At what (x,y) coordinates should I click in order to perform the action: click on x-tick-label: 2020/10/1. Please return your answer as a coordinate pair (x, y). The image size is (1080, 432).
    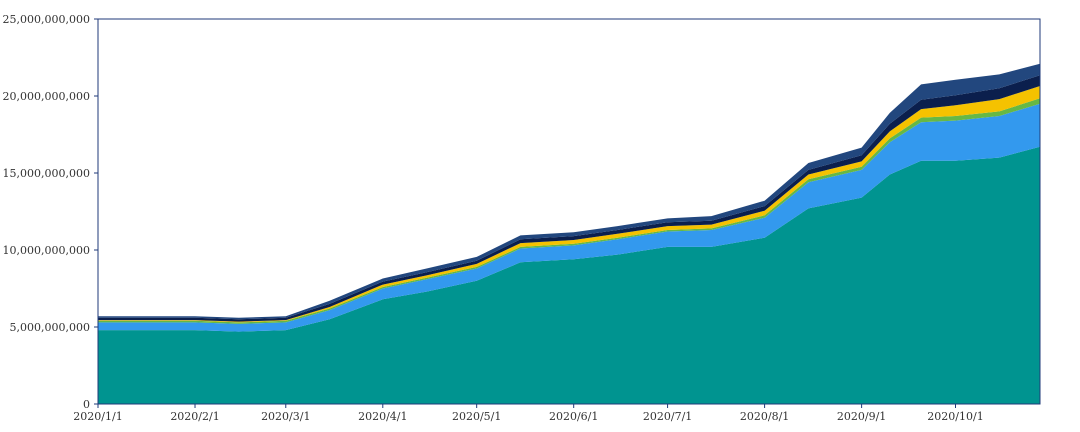
    Looking at the image, I should click on (955, 416).